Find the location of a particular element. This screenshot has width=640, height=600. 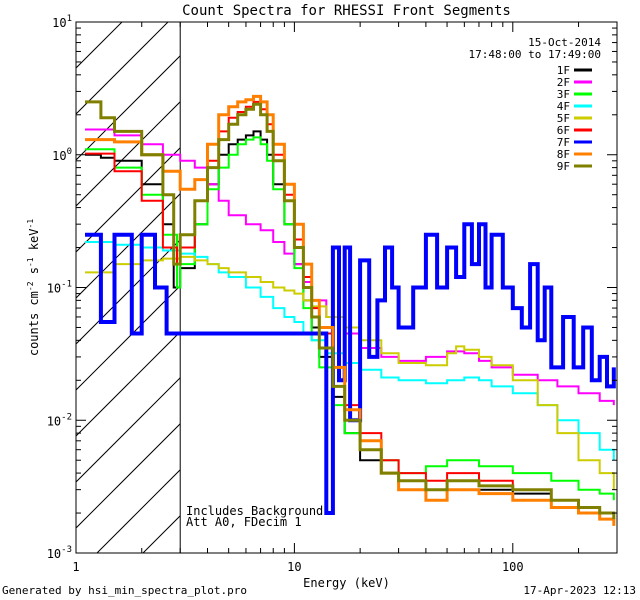

time-range-label: 17:48:00 to 17:49:00 is located at coordinates (535, 54).